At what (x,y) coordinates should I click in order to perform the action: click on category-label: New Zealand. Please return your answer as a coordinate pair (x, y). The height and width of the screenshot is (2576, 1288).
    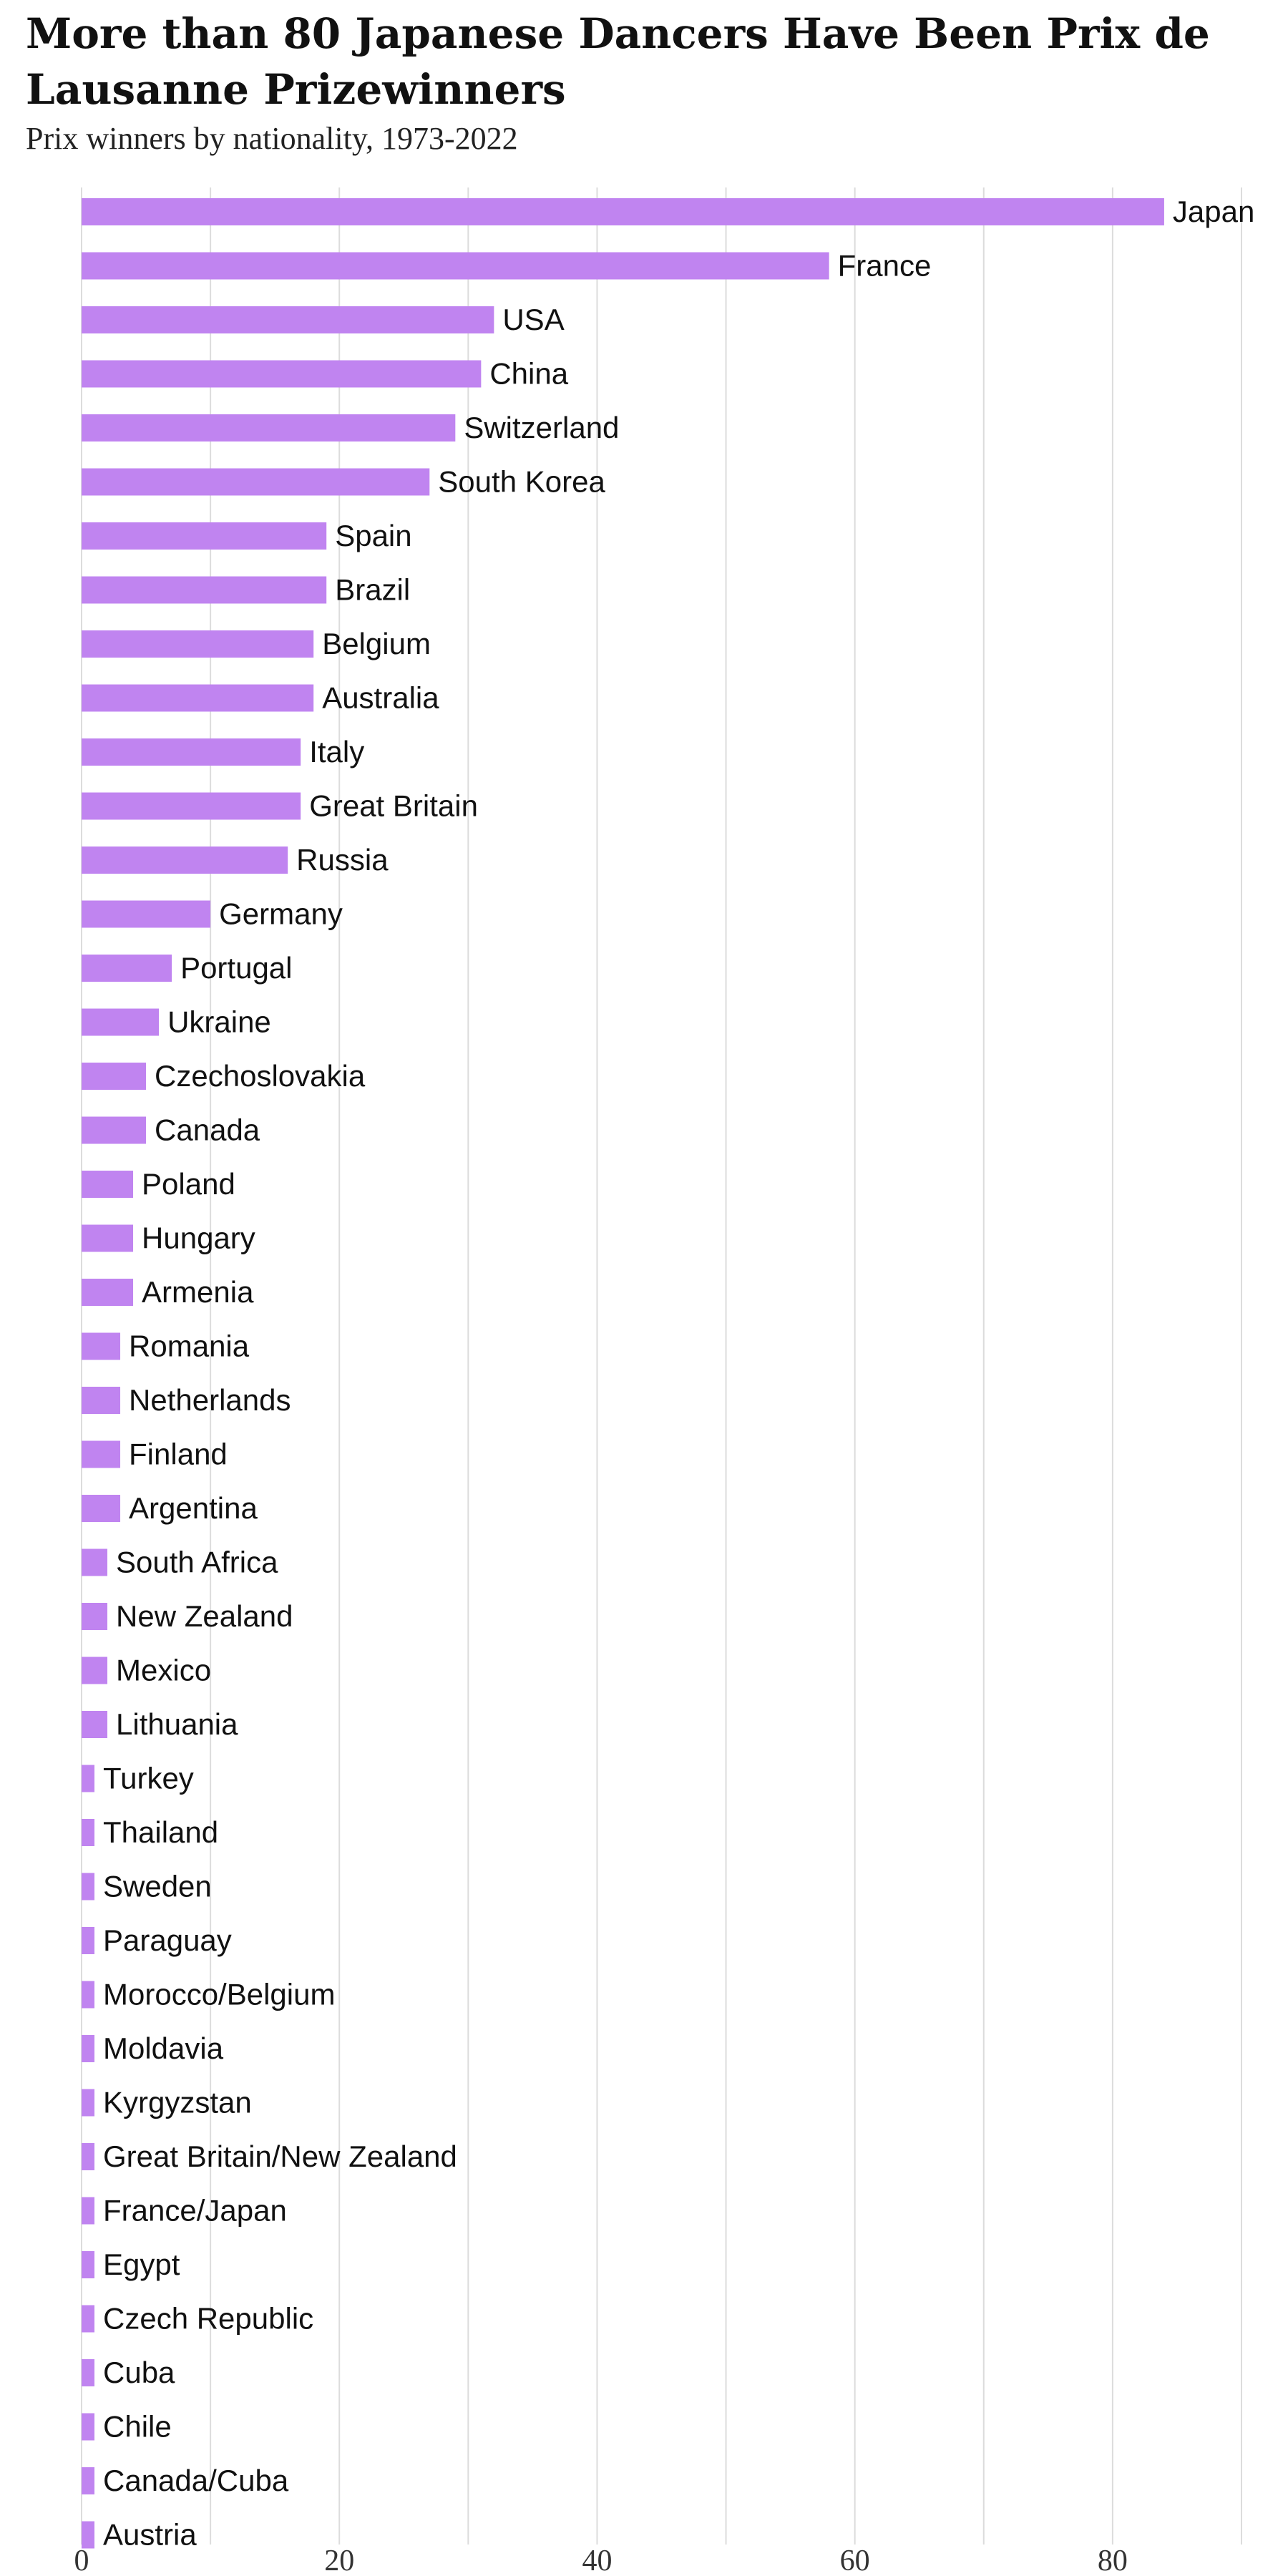
    Looking at the image, I should click on (204, 1616).